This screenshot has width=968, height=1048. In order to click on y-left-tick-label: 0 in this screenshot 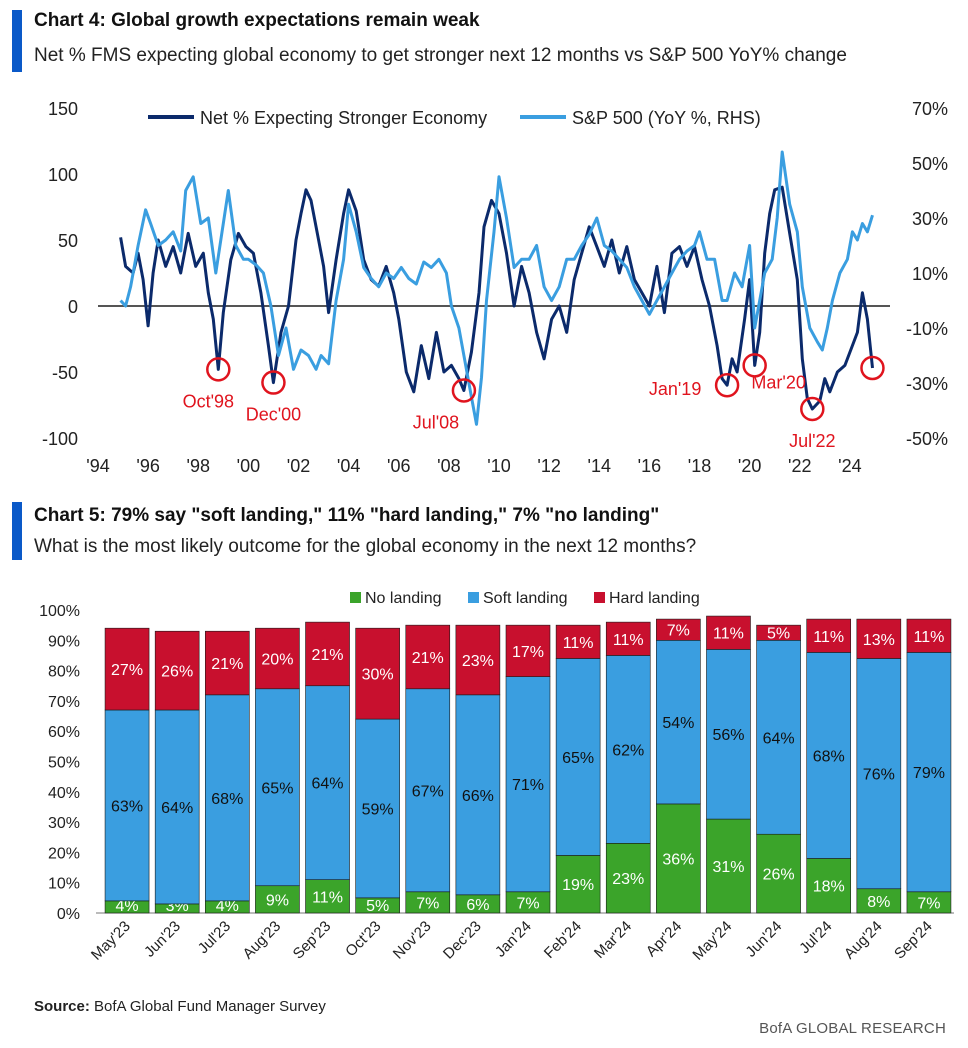, I will do `click(73, 307)`.